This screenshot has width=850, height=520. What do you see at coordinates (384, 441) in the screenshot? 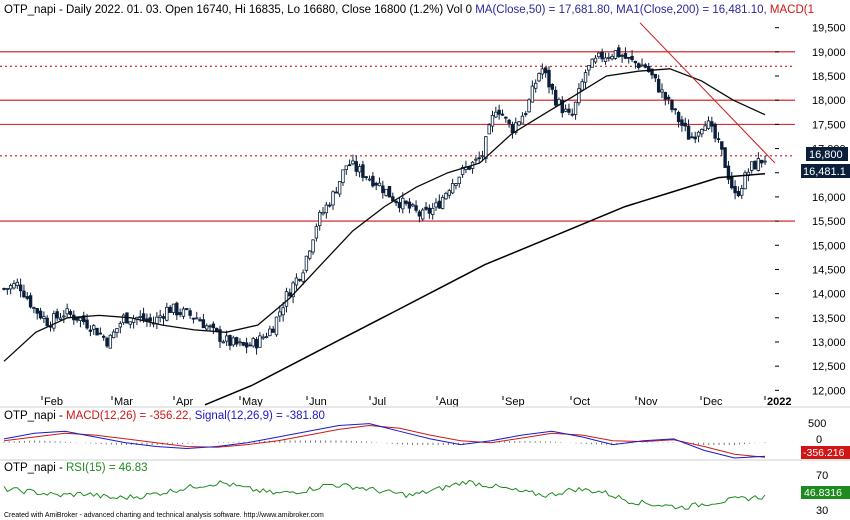
I see `macd-line` at bounding box center [384, 441].